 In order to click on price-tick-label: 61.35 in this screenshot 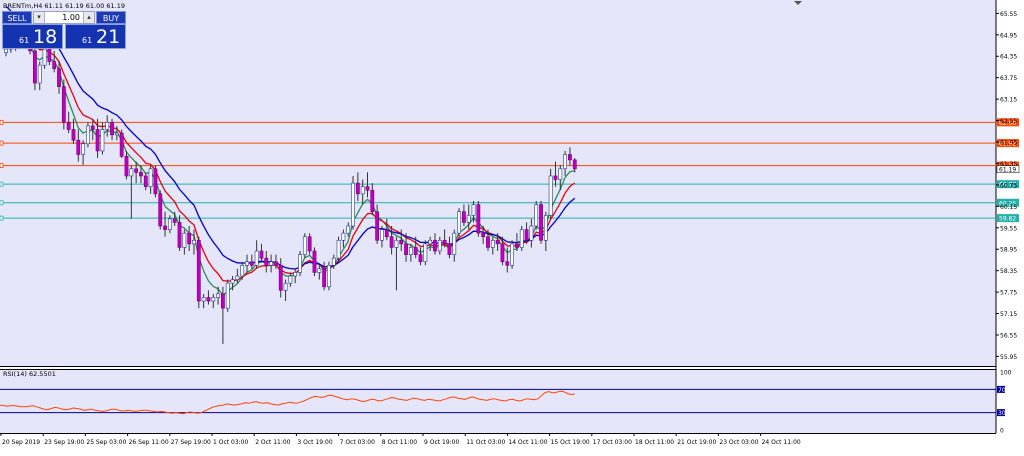, I will do `click(1008, 164)`.